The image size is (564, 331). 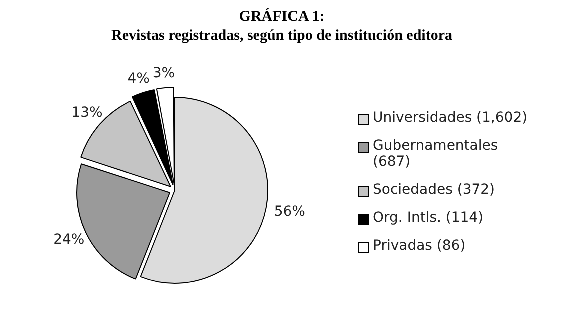 What do you see at coordinates (450, 118) in the screenshot?
I see `legend-label: Universidades (1,602)` at bounding box center [450, 118].